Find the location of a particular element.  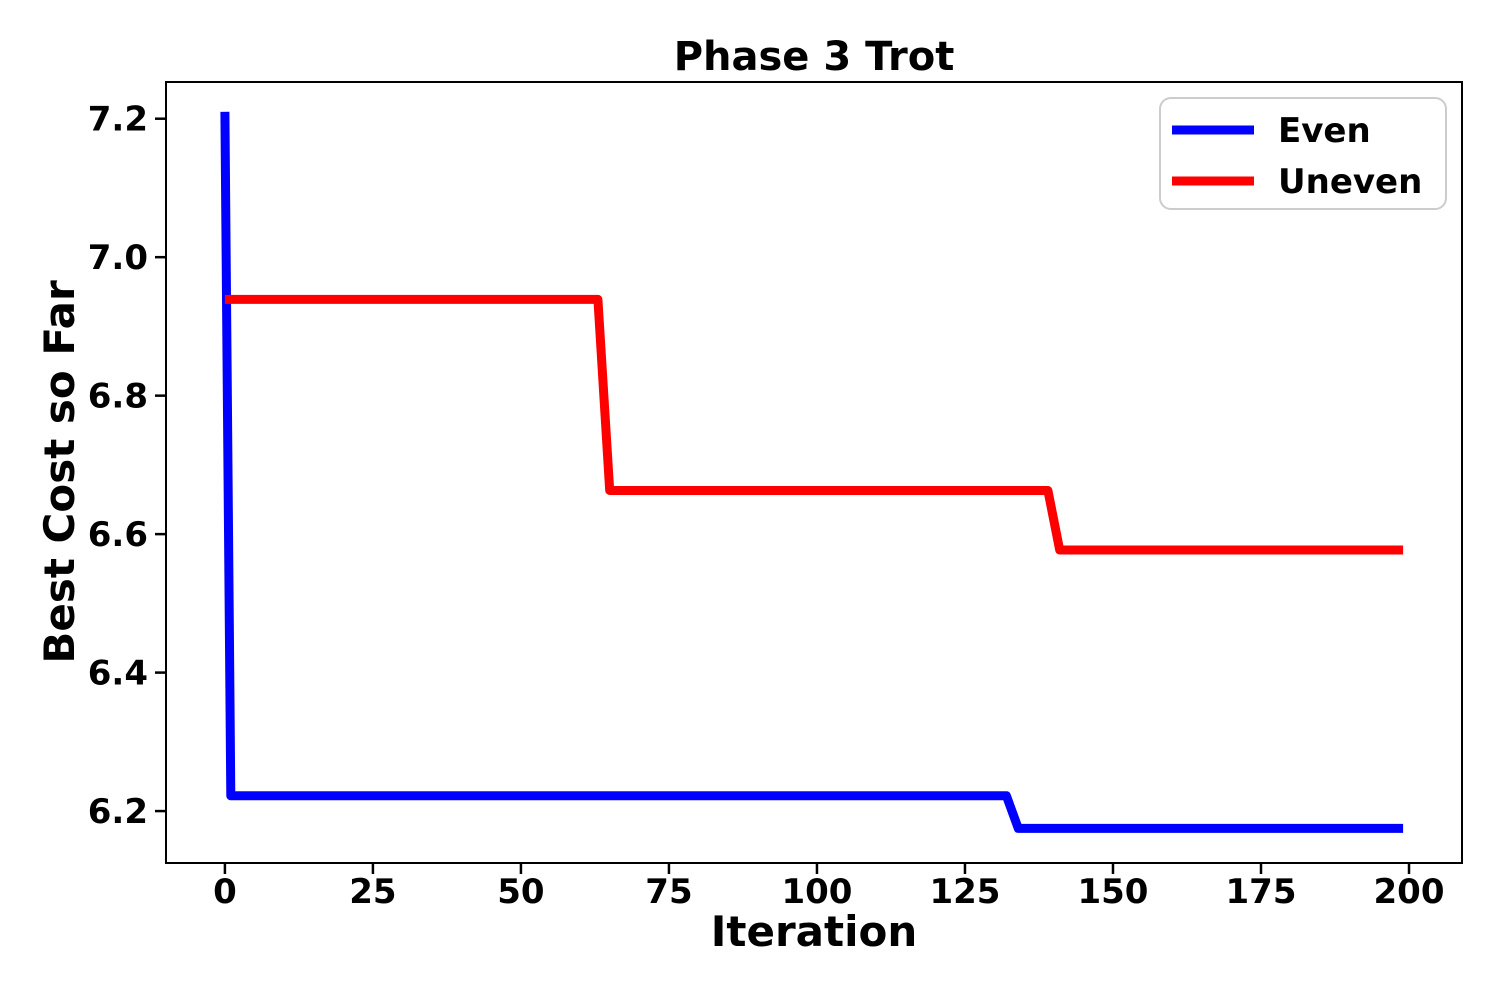

y-tick-label: 7.2 is located at coordinates (118, 120).